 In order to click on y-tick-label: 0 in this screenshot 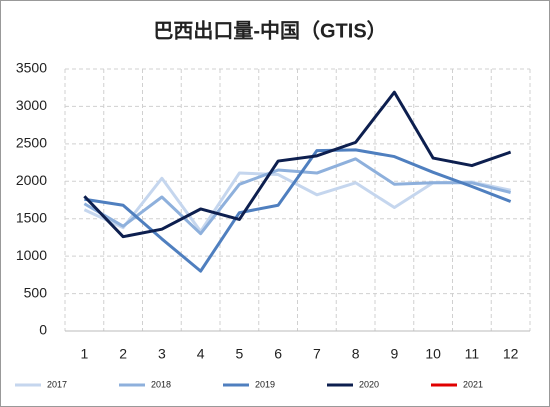, I will do `click(43, 330)`.